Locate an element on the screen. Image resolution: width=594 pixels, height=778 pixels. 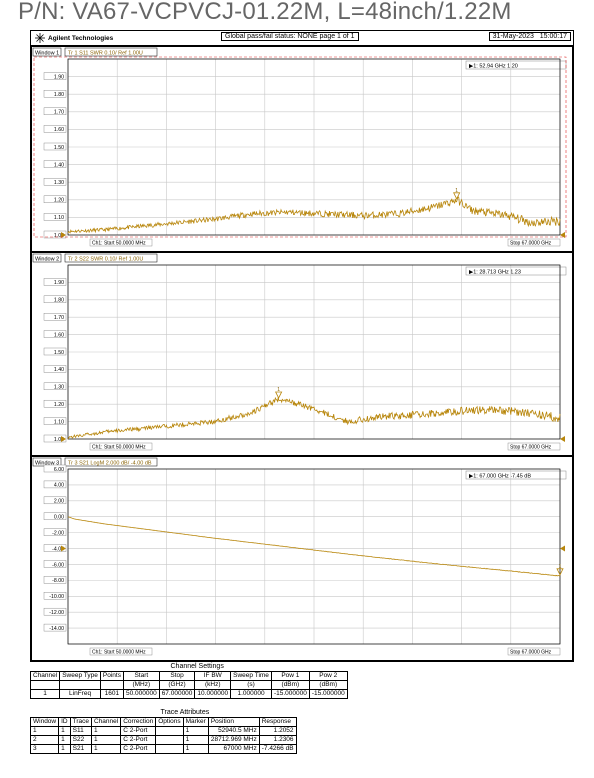
unit-cell: (GHz) is located at coordinates (177, 685).